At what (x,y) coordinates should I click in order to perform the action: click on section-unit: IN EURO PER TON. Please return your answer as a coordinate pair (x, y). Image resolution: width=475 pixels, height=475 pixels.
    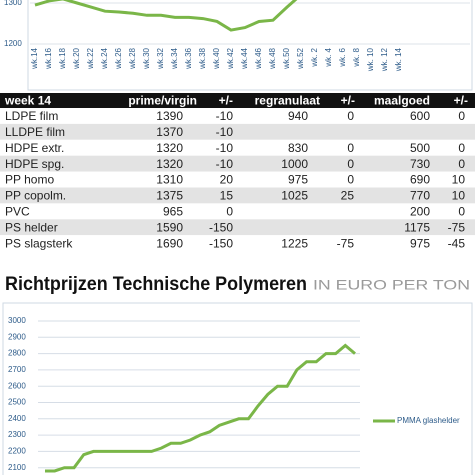
    Looking at the image, I should click on (391, 285).